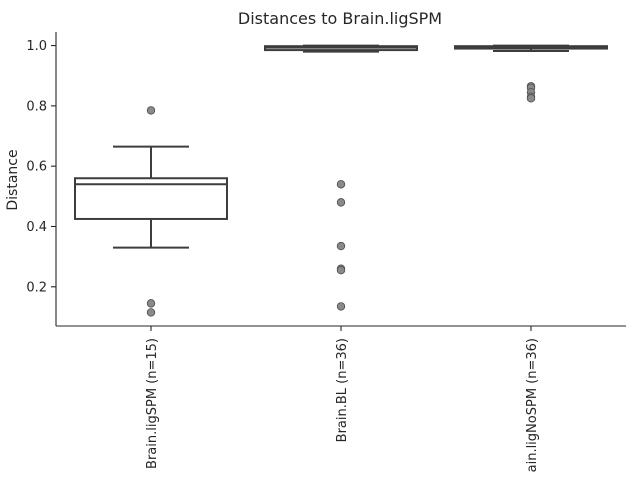  Describe the element at coordinates (36, 227) in the screenshot. I see `y-tick-label: 0.4` at that location.